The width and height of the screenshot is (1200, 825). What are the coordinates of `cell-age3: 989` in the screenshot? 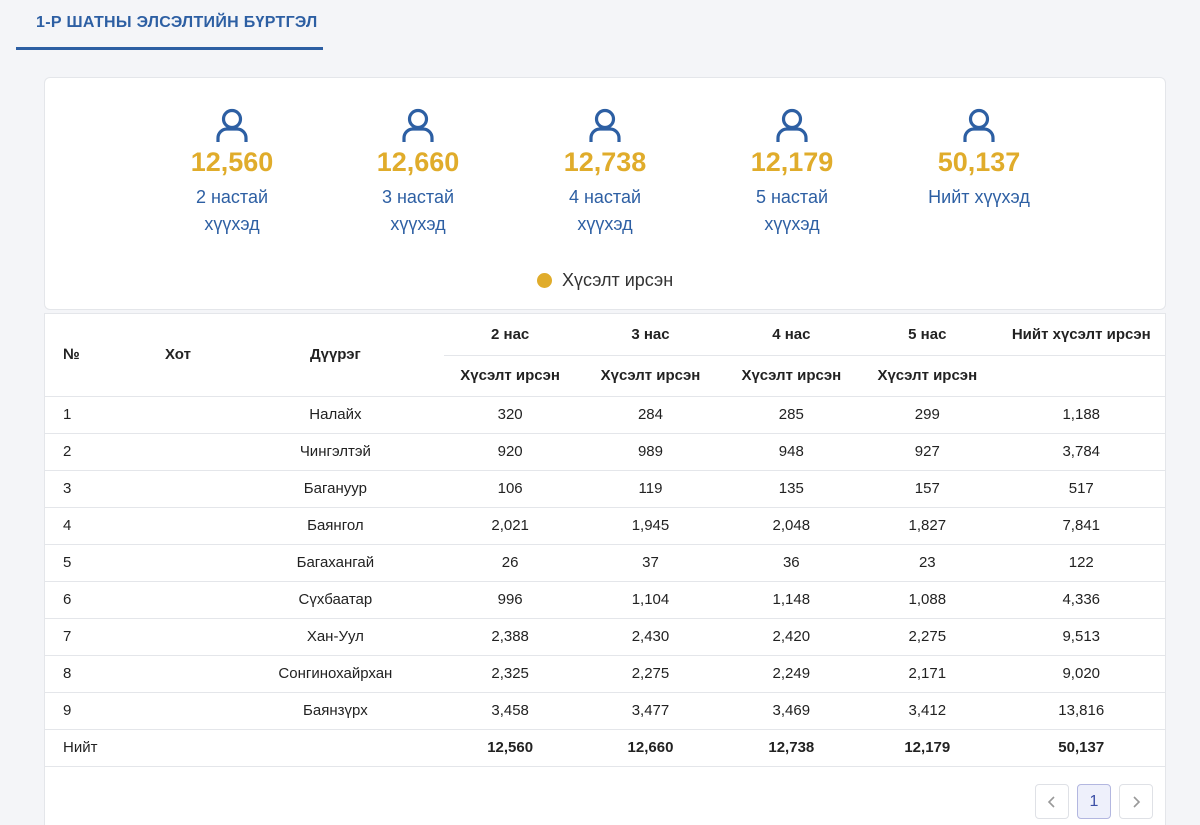 It's located at (650, 451).